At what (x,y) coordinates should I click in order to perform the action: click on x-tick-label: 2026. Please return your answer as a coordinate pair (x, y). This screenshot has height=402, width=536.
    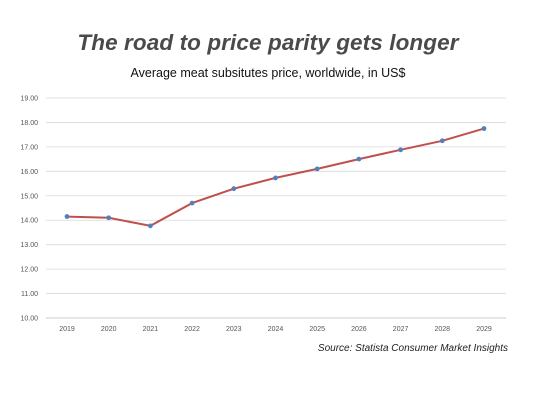
    Looking at the image, I should click on (359, 329).